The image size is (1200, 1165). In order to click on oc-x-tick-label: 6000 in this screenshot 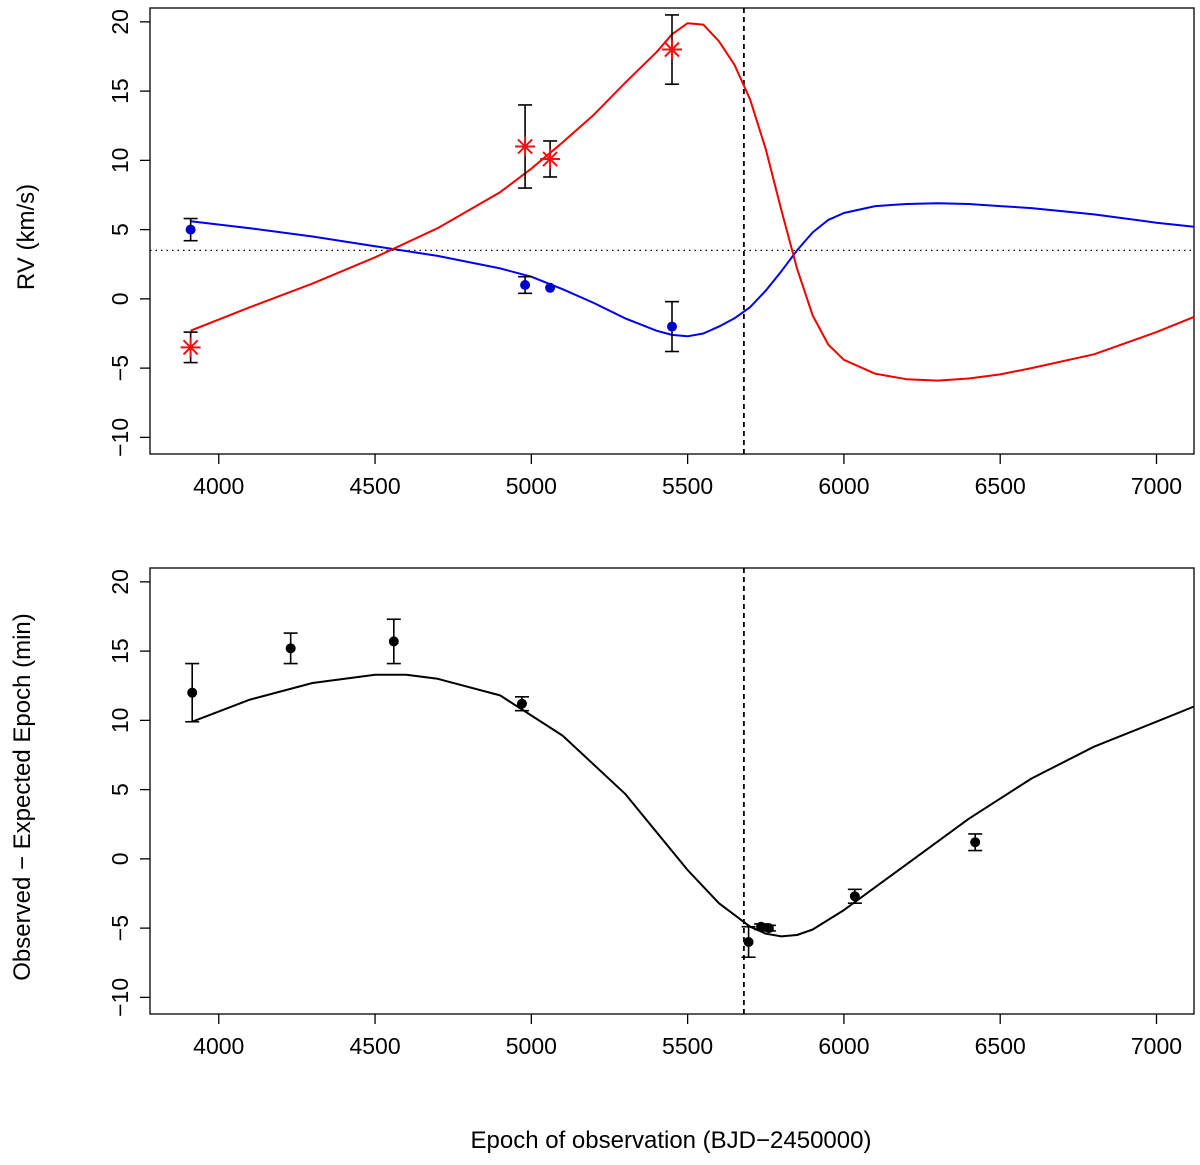, I will do `click(843, 1046)`.